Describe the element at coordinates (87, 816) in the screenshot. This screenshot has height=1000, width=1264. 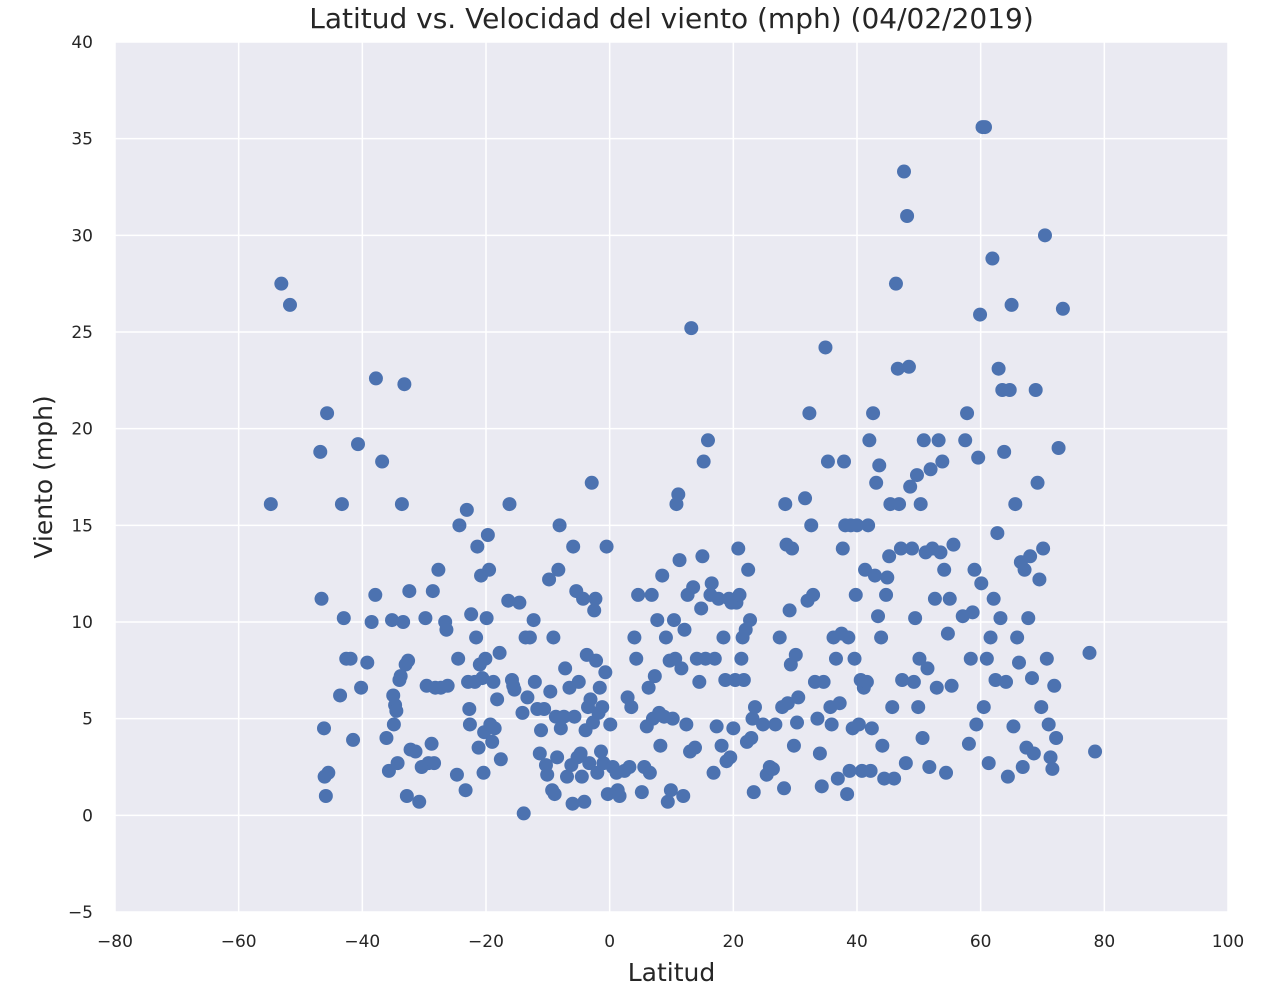
I see `y-tick-label: 0` at that location.